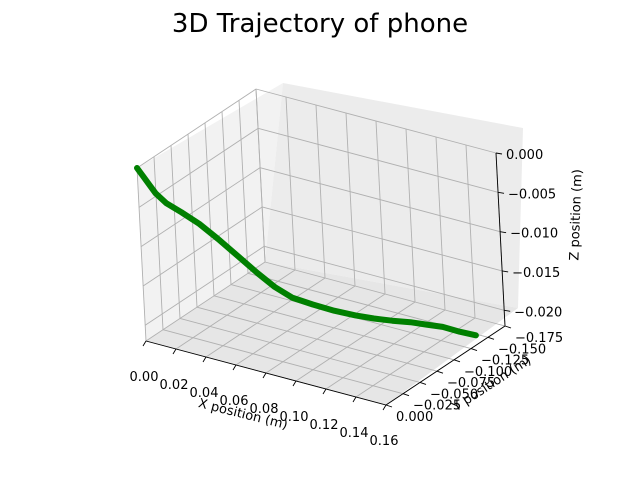 This screenshot has height=480, width=640. I want to click on y-tick-label: −0.050, so click(454, 394).